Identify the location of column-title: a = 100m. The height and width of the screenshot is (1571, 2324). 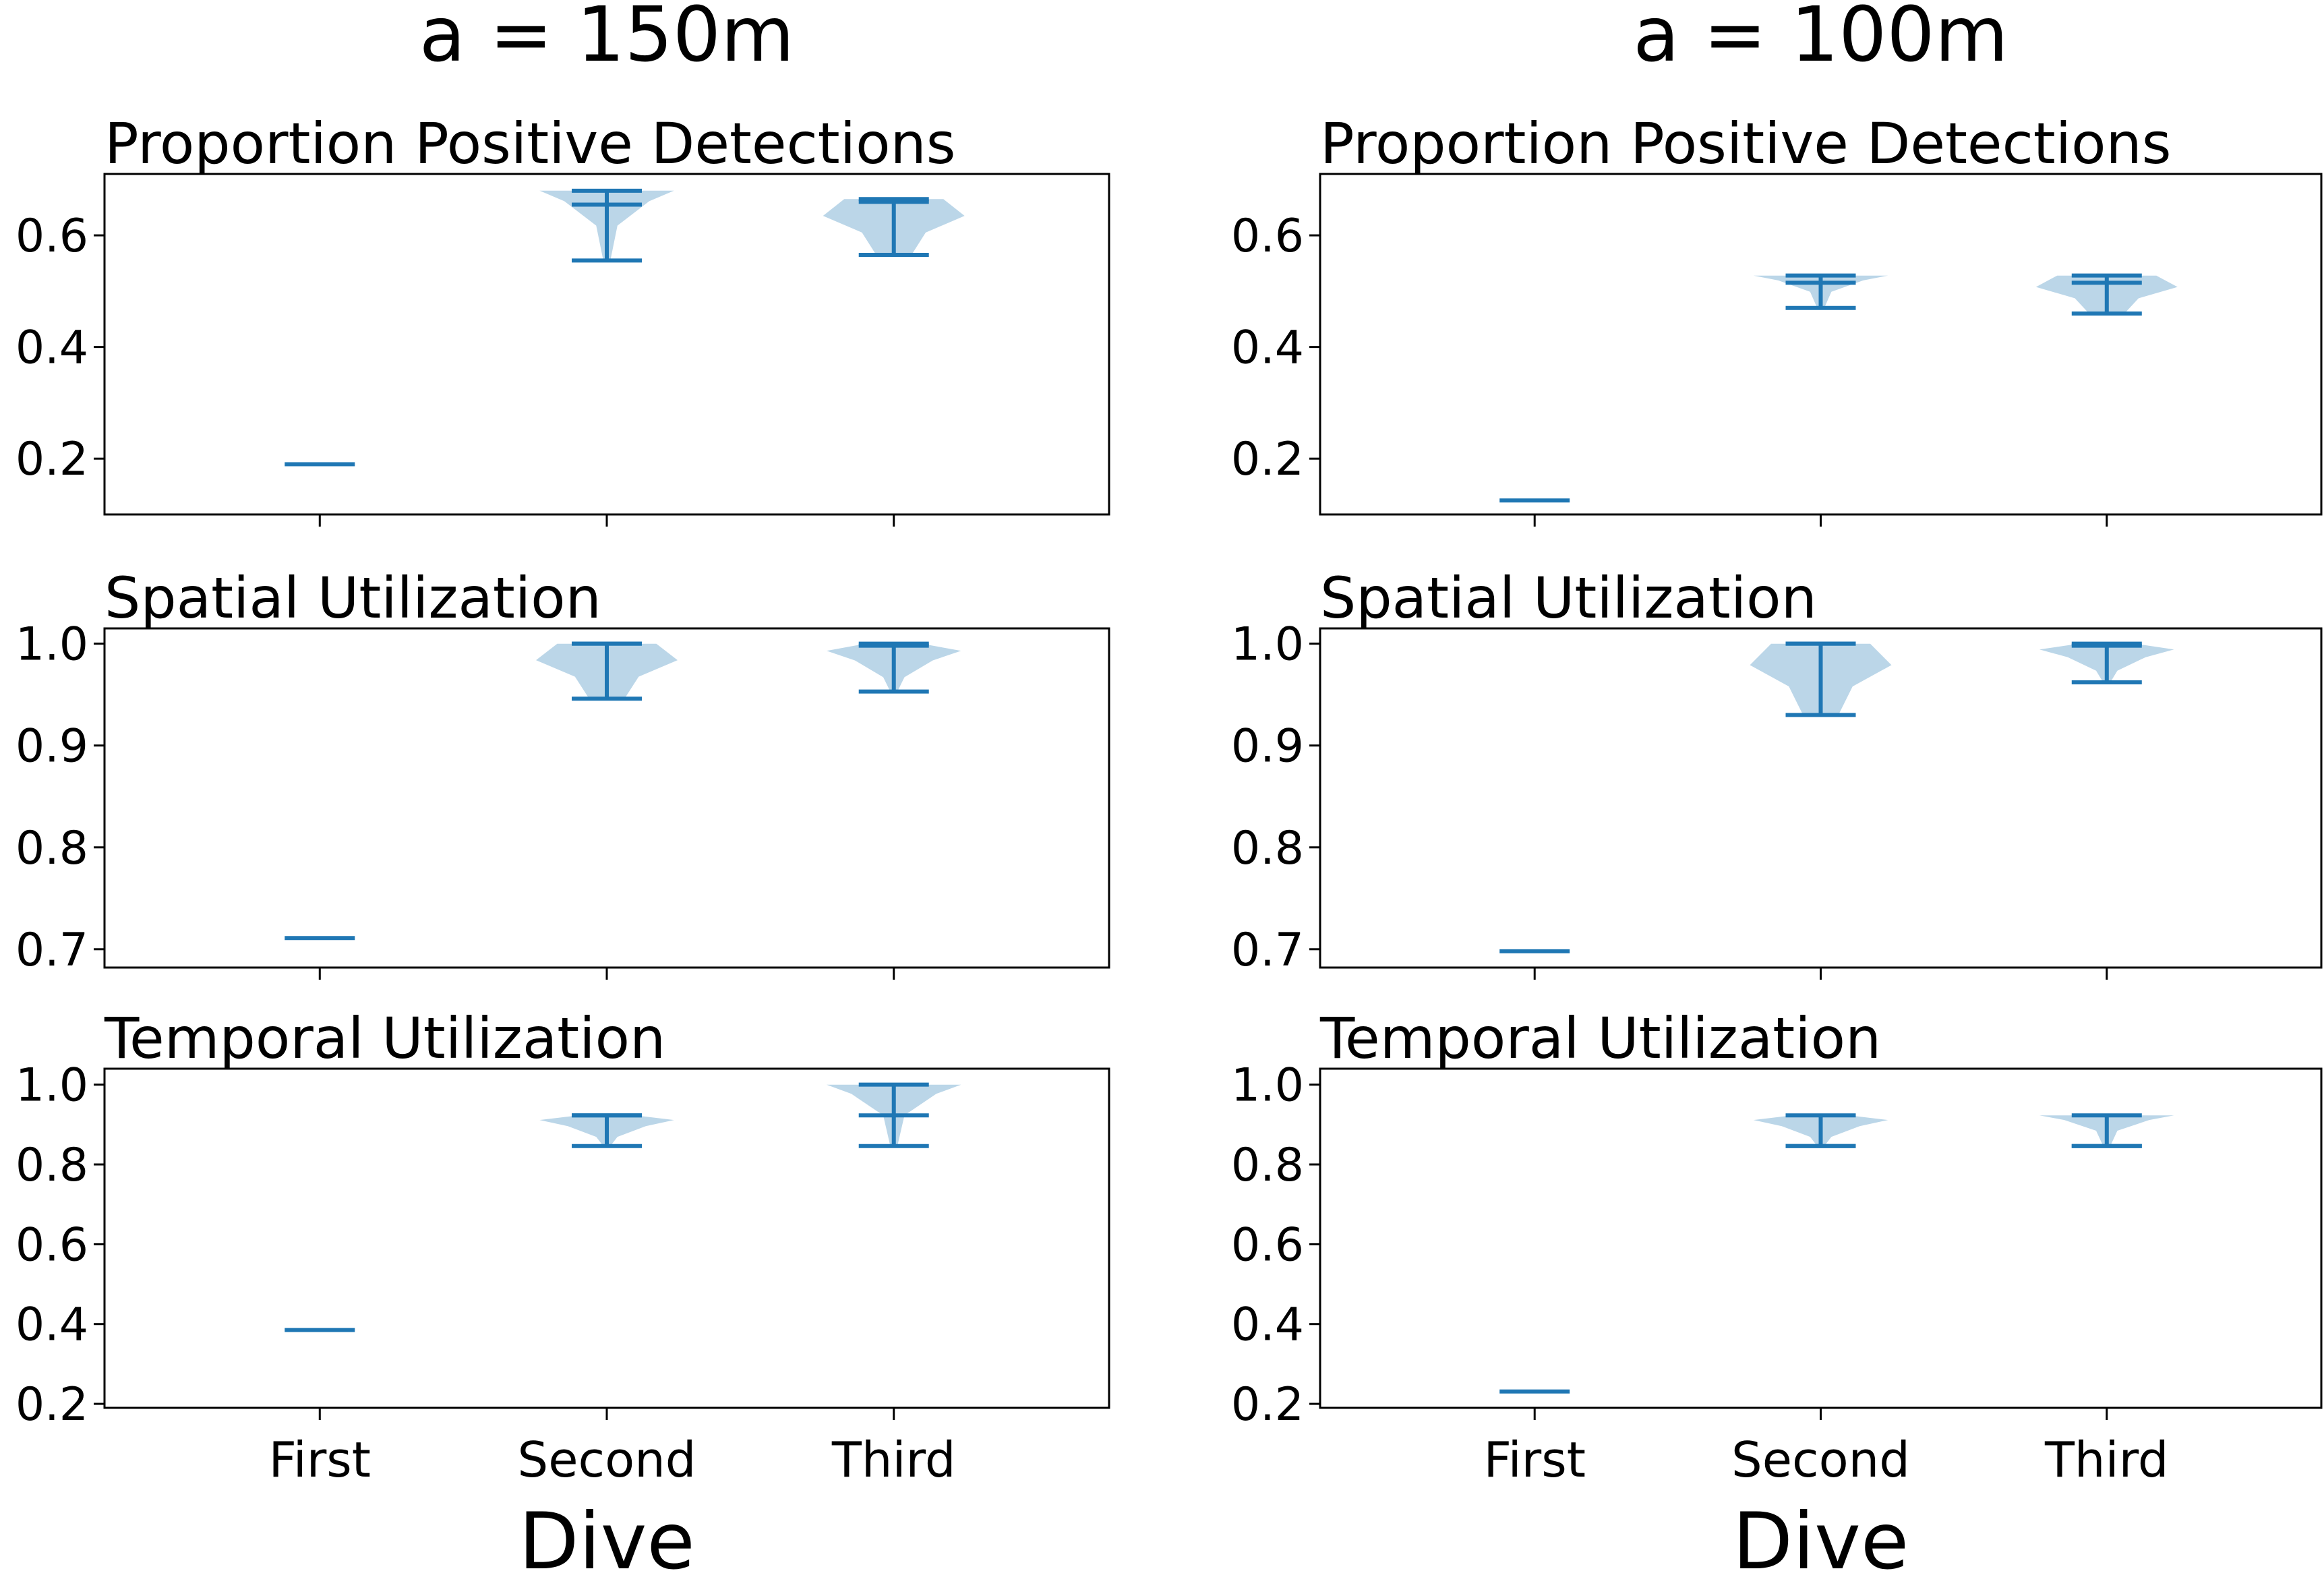
(1820, 39).